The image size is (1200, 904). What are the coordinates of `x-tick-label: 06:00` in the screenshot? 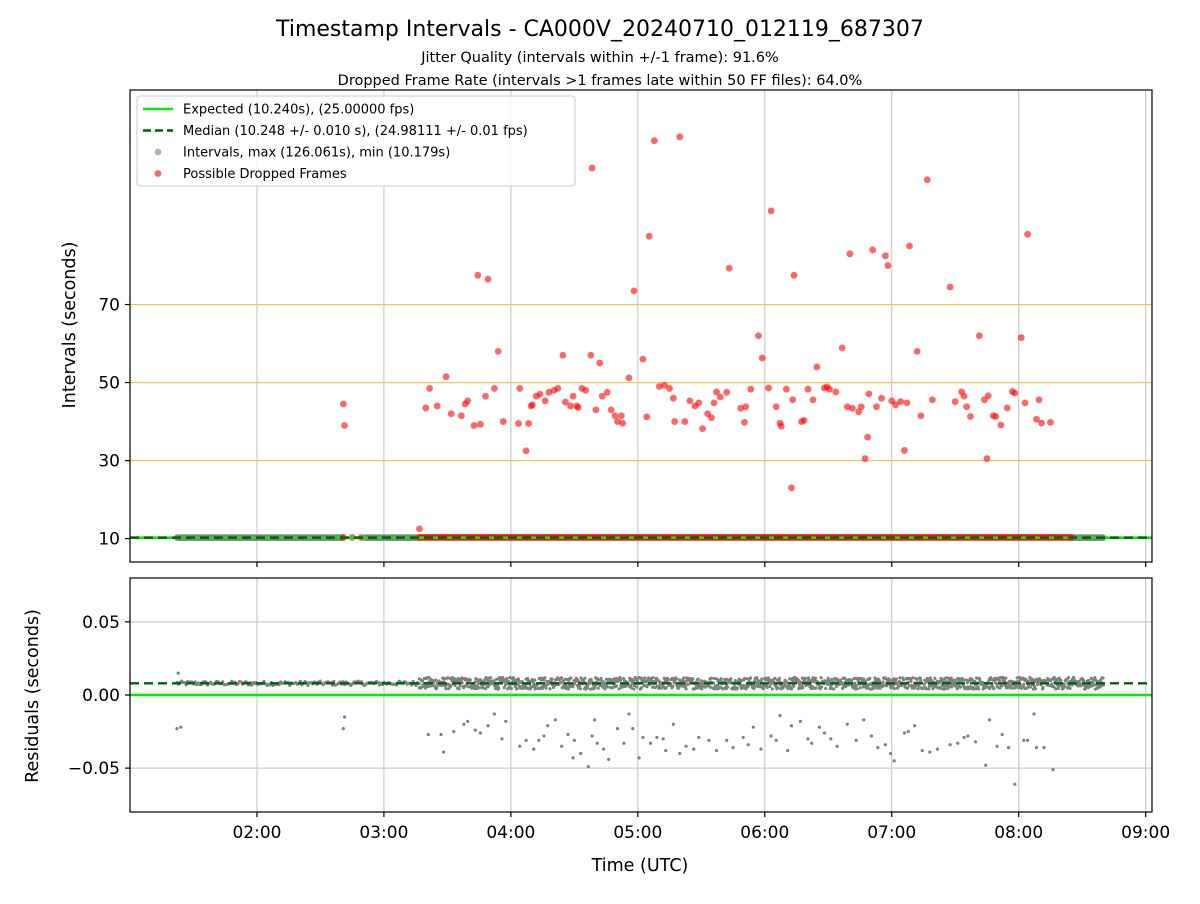 It's located at (764, 833).